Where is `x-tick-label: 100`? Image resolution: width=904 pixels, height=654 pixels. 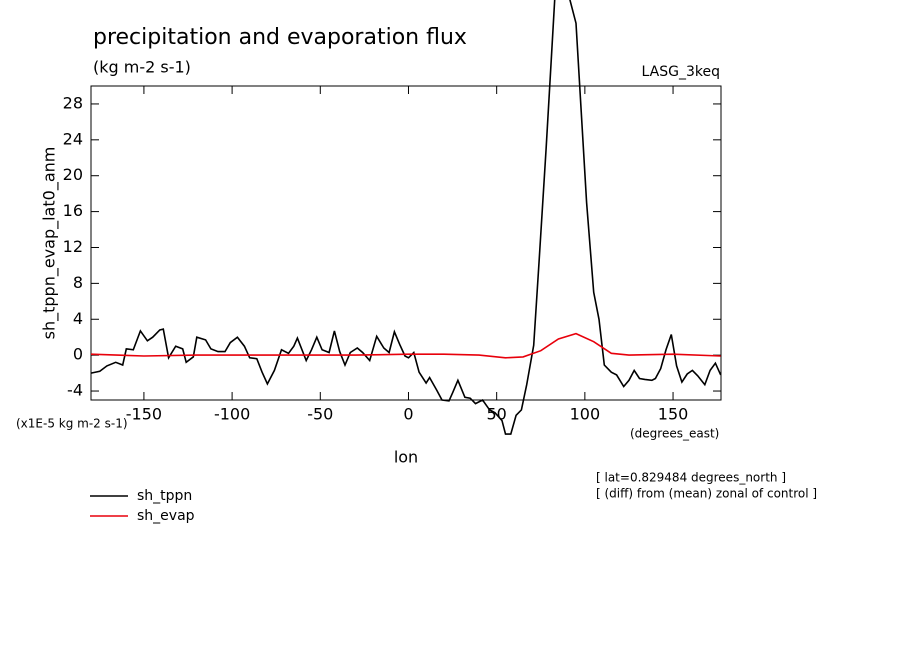
x-tick-label: 100 is located at coordinates (585, 414).